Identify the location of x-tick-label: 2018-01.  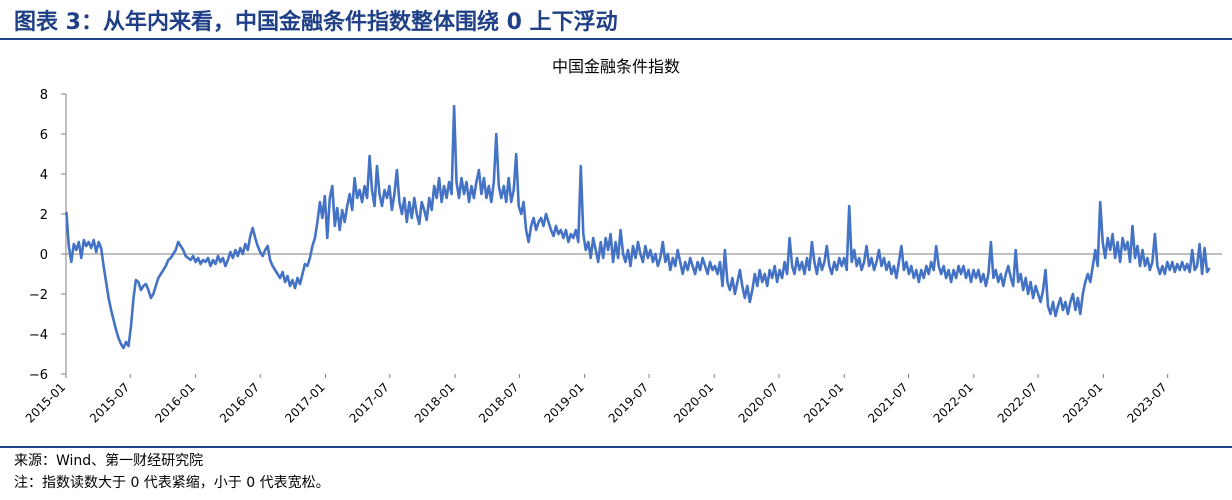
(434, 402).